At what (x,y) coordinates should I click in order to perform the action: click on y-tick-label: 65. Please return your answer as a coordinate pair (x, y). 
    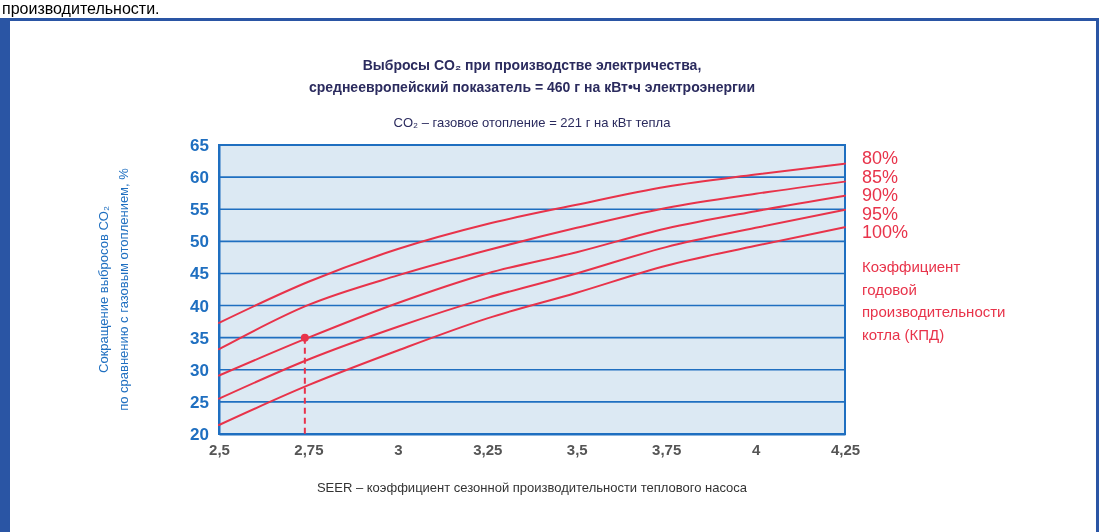
    Looking at the image, I should click on (199, 145).